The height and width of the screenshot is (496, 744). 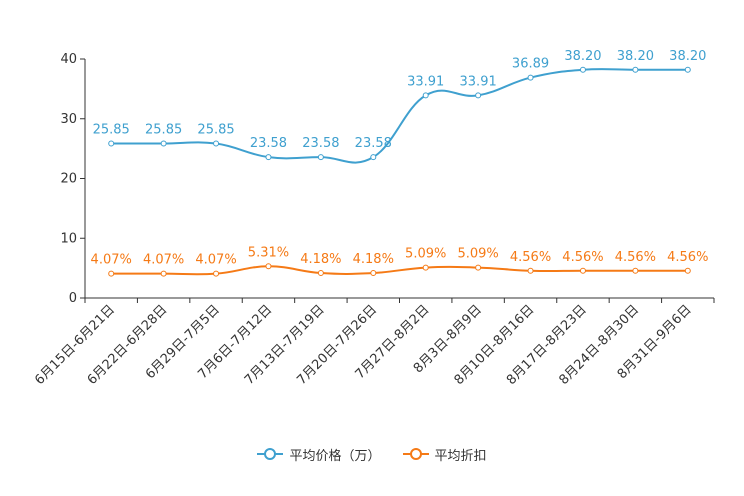 I want to click on y-tick-label: 40, so click(x=68, y=59).